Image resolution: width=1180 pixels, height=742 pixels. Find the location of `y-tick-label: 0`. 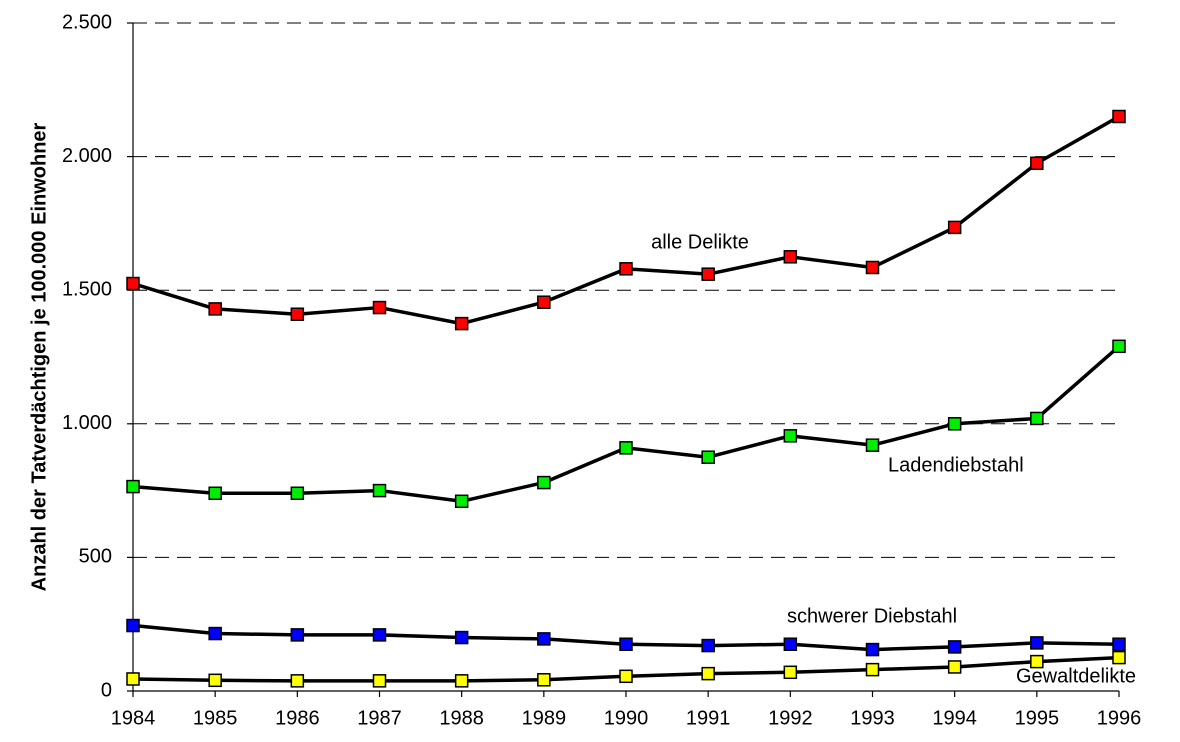

y-tick-label: 0 is located at coordinates (106, 690).